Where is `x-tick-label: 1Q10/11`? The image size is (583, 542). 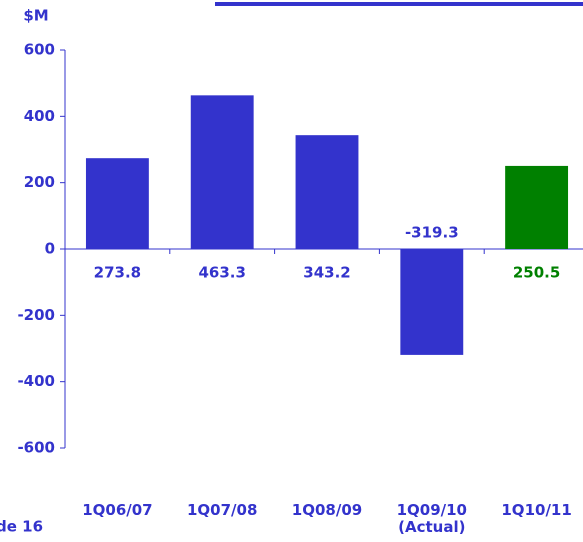
x-tick-label: 1Q10/11 is located at coordinates (536, 510).